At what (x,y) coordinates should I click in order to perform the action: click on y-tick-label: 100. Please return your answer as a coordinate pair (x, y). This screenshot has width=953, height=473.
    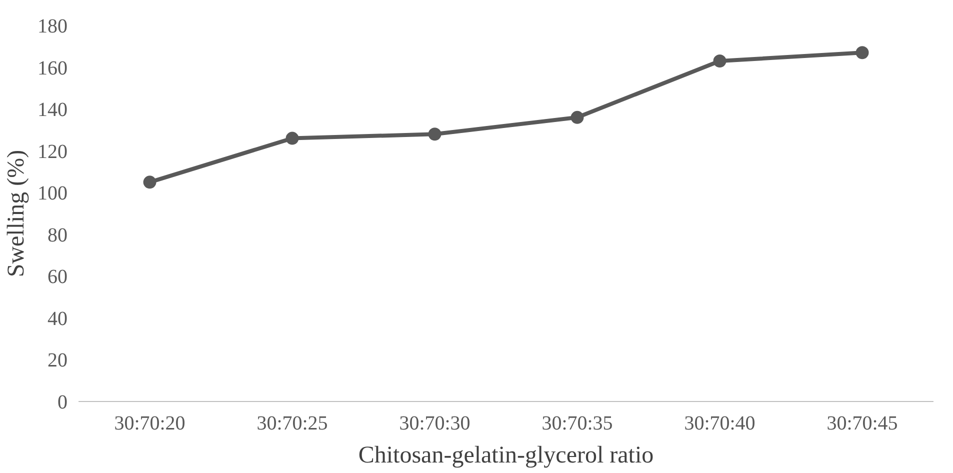
    Looking at the image, I should click on (53, 193).